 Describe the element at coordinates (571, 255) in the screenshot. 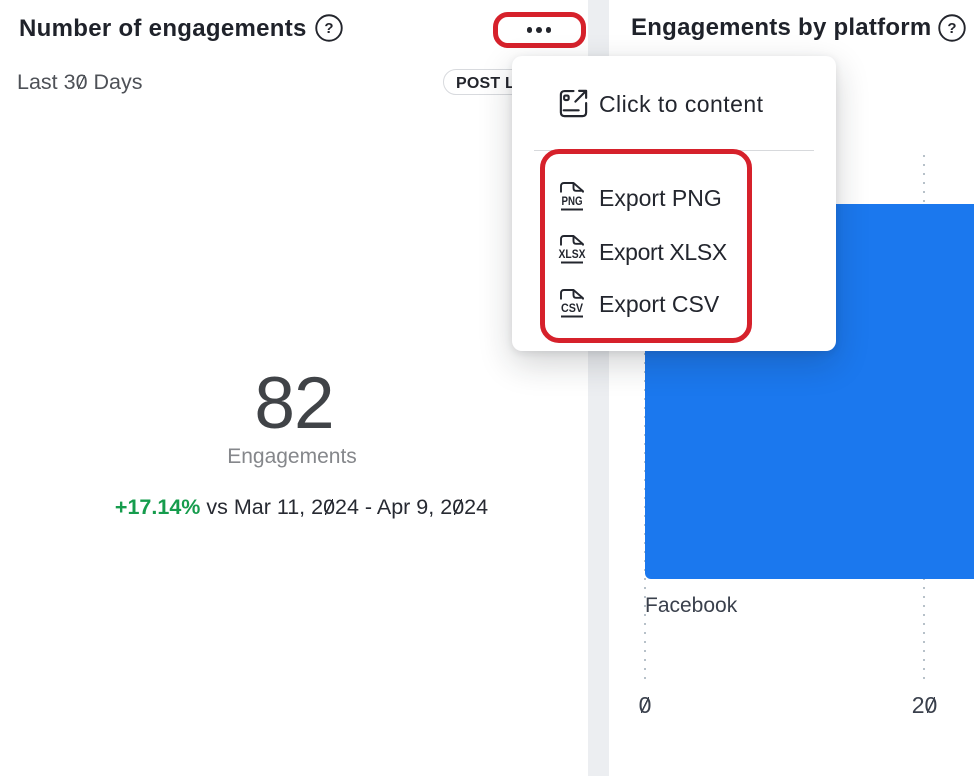

I see `svg-text: XLSX` at that location.